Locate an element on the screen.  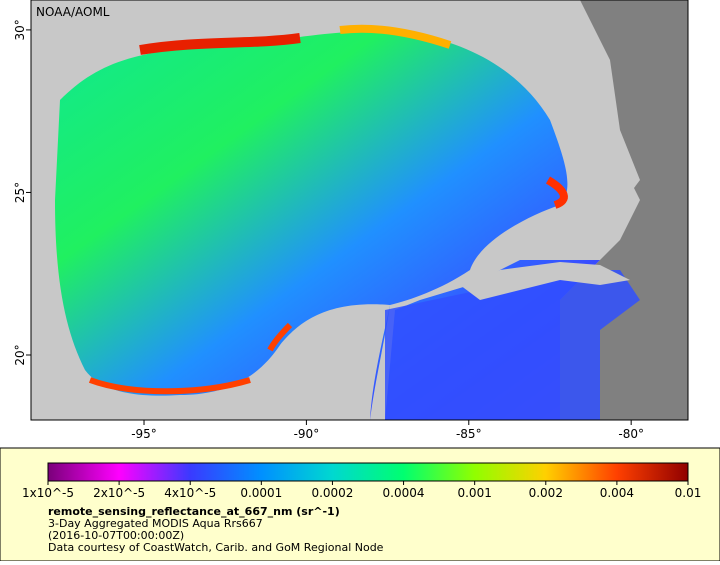
florida is located at coordinates (607, 100).